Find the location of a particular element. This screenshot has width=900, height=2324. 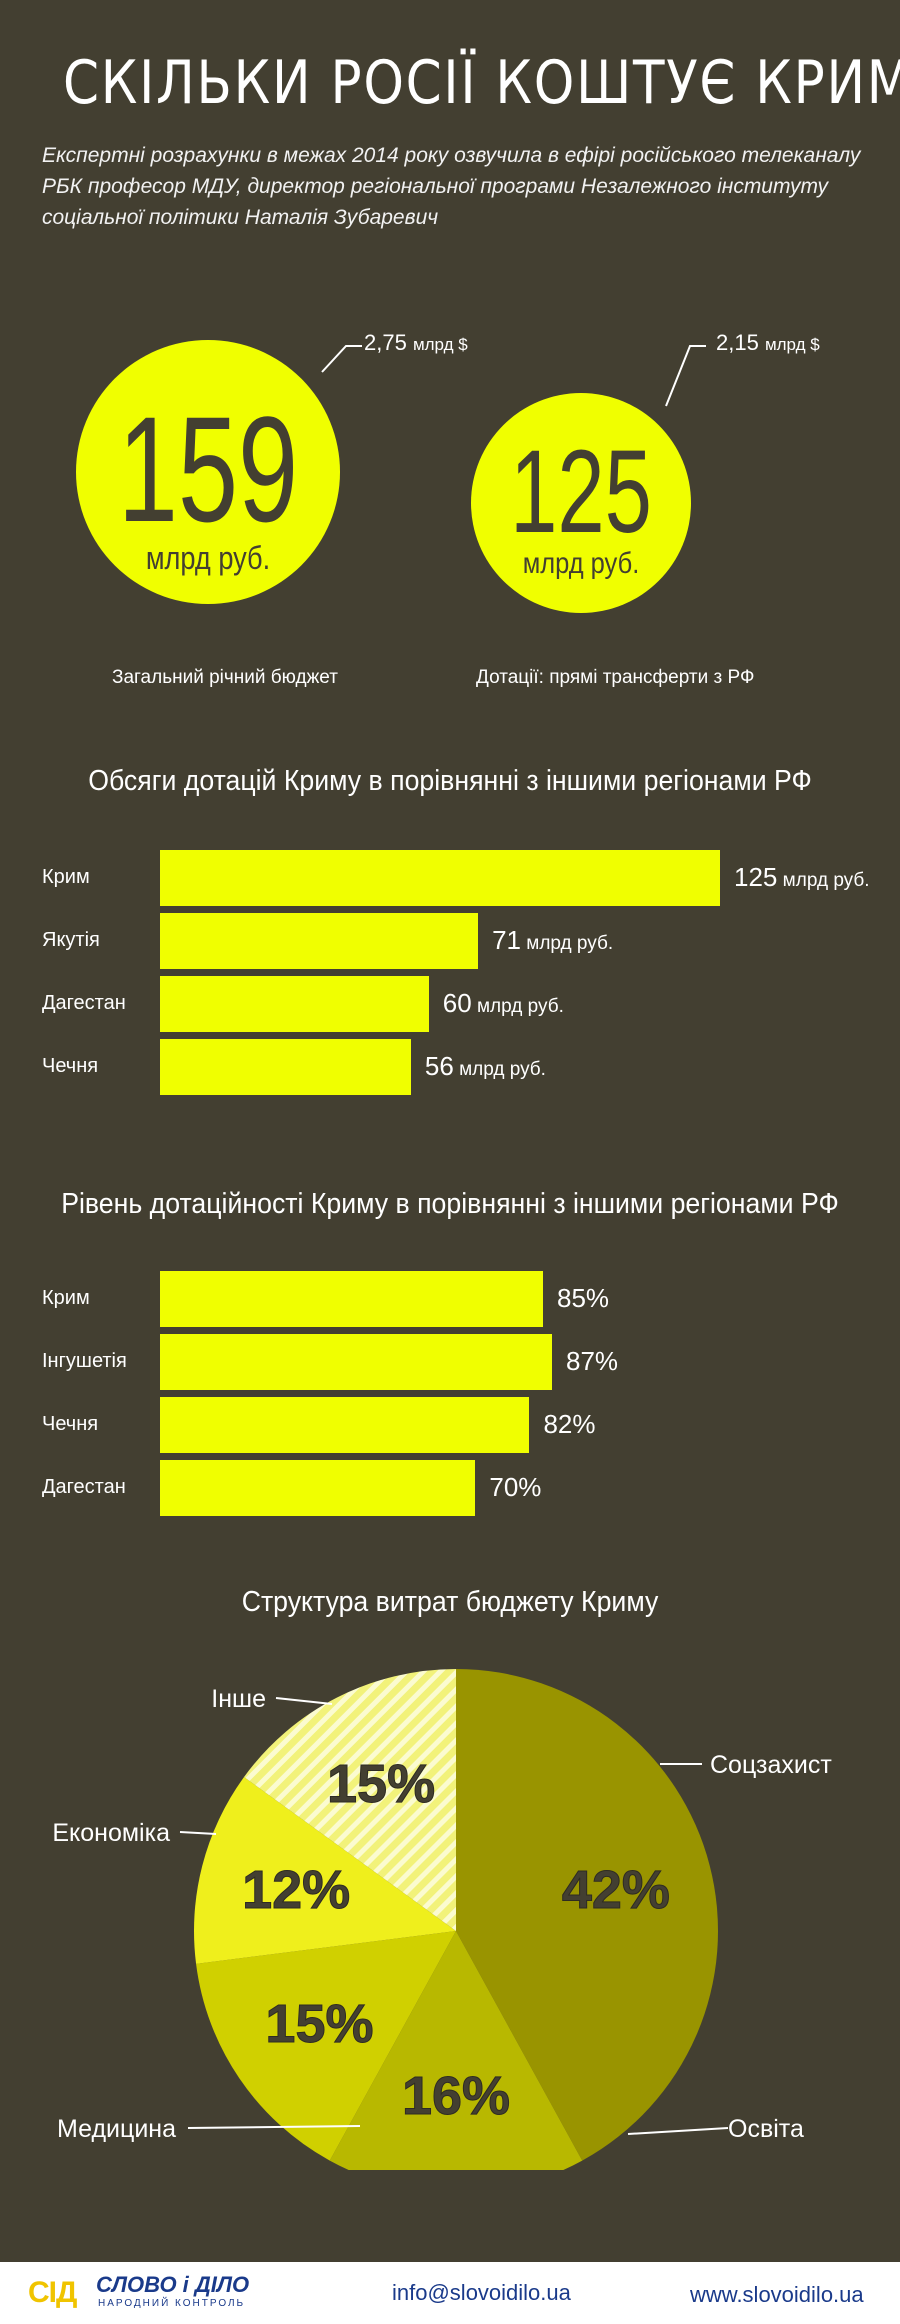

bar-value: 60 is located at coordinates (457, 1003).